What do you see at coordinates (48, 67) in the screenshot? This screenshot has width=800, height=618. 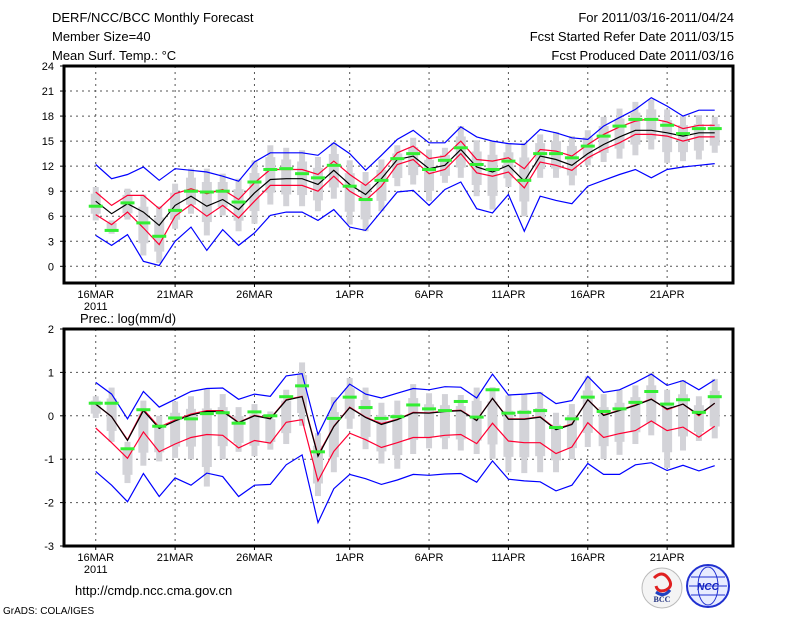 I see `y-tick-label: 24` at bounding box center [48, 67].